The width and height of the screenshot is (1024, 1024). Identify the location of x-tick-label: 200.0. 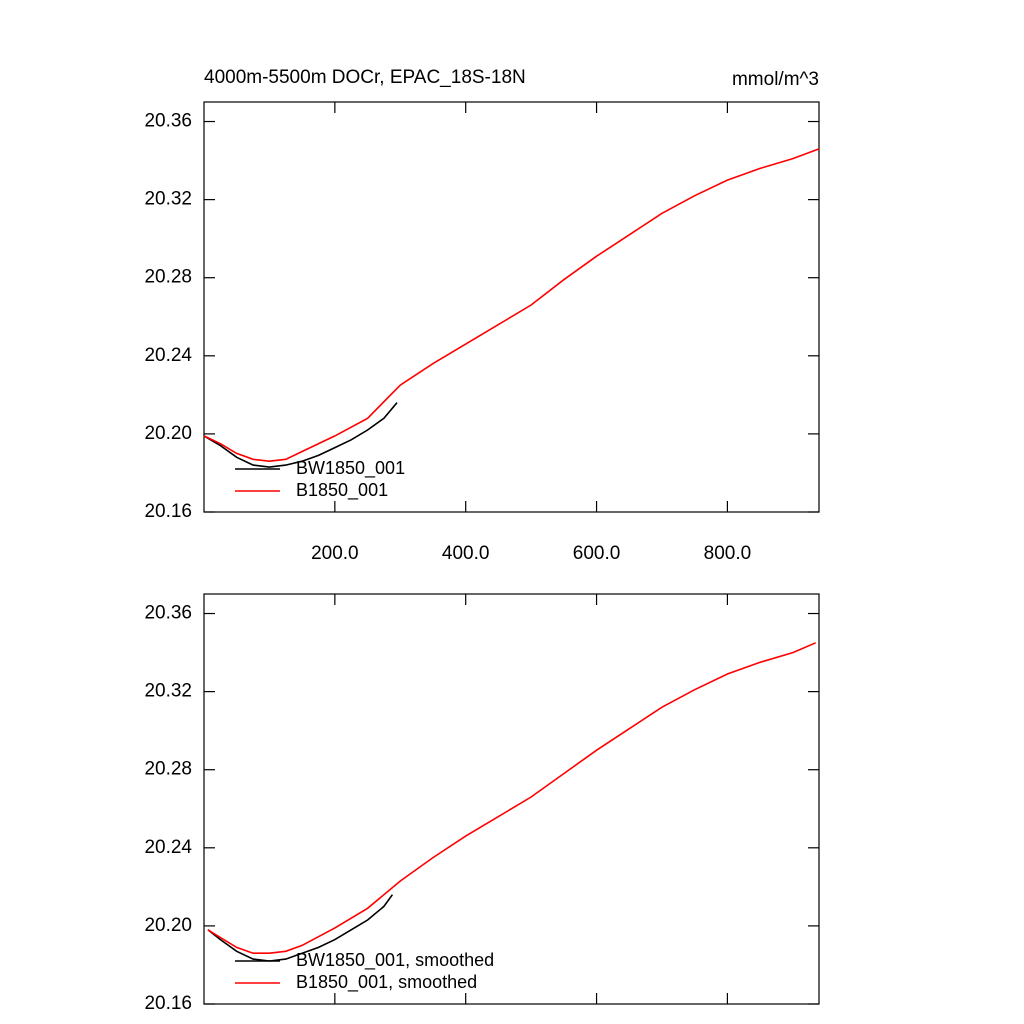
(335, 553).